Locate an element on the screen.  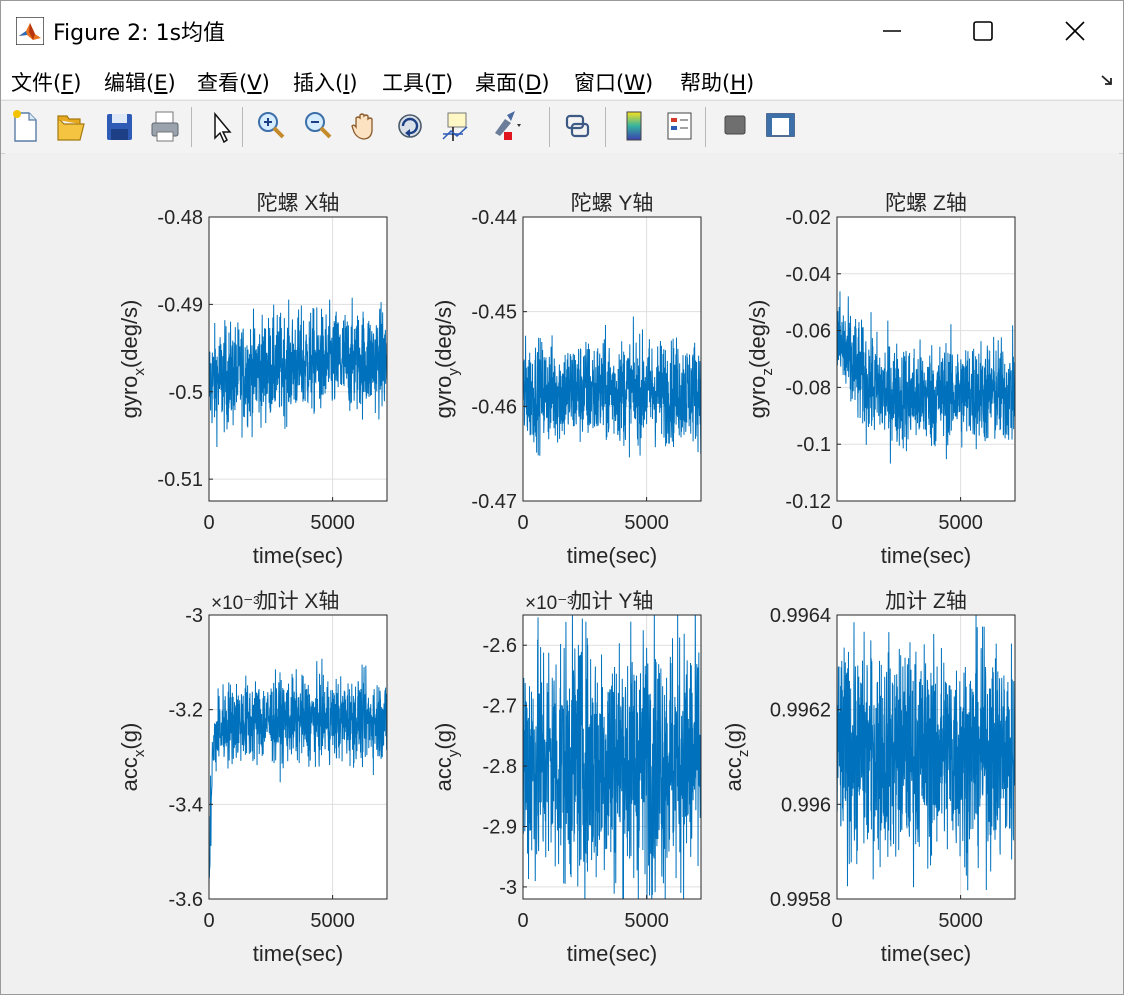
zoom-out-button is located at coordinates (318, 125).